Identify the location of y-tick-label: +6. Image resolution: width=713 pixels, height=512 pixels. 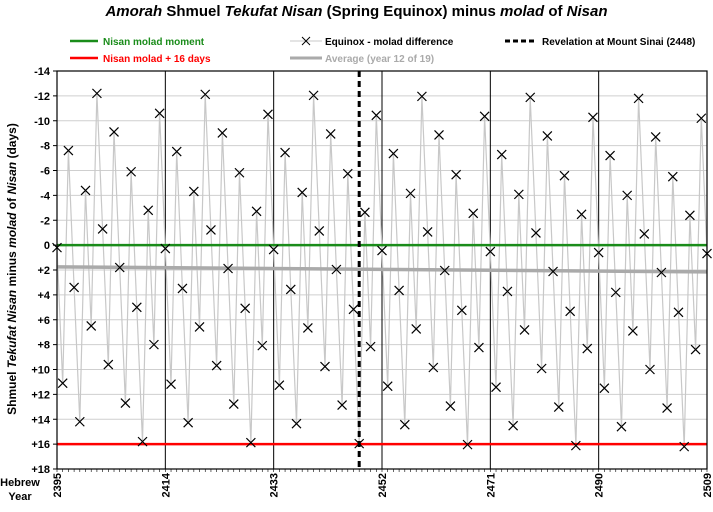
(43, 321).